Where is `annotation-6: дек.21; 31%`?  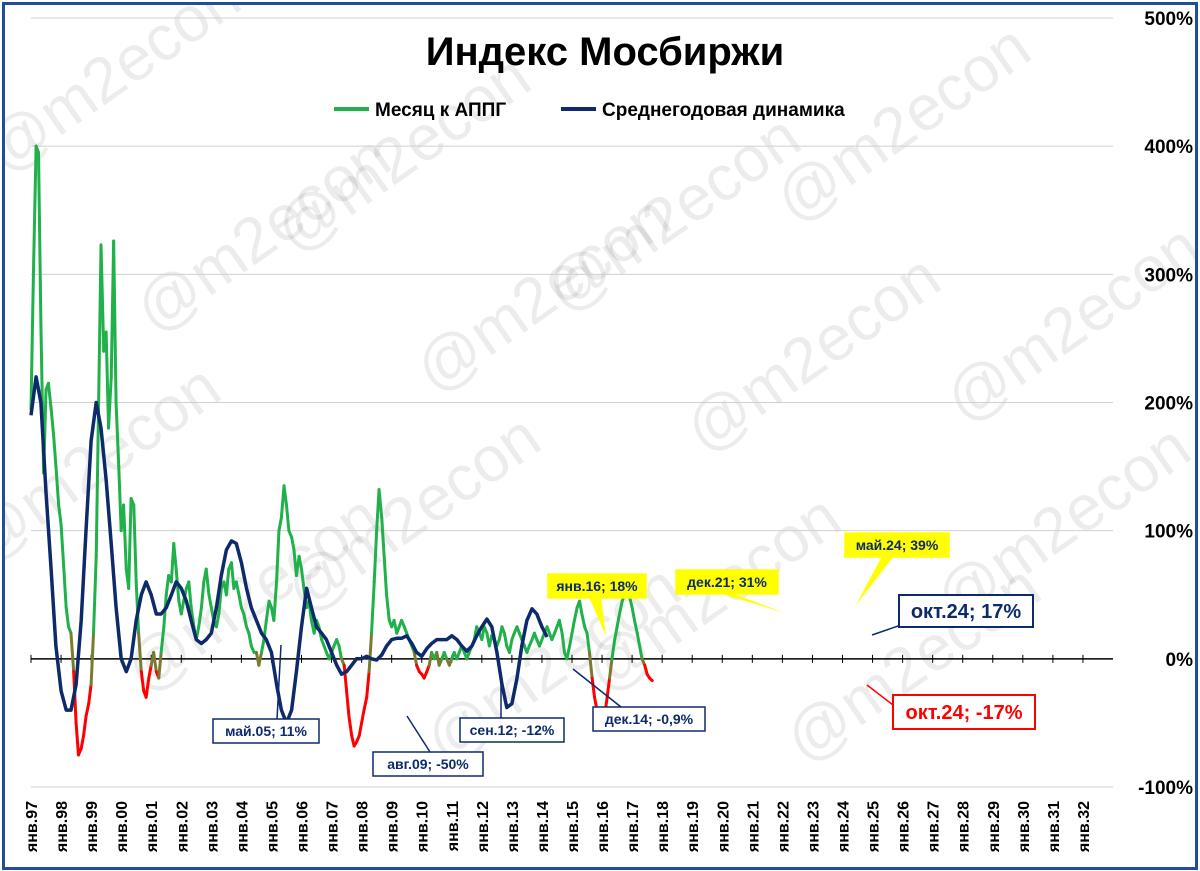 annotation-6: дек.21; 31% is located at coordinates (730, 591).